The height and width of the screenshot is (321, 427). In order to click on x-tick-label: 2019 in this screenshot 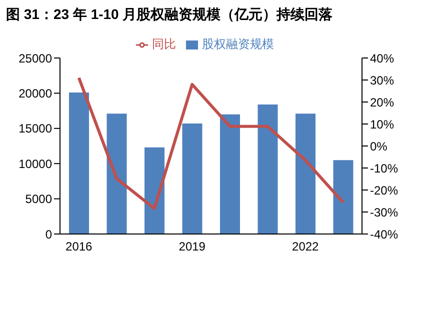, I will do `click(192, 247)`.